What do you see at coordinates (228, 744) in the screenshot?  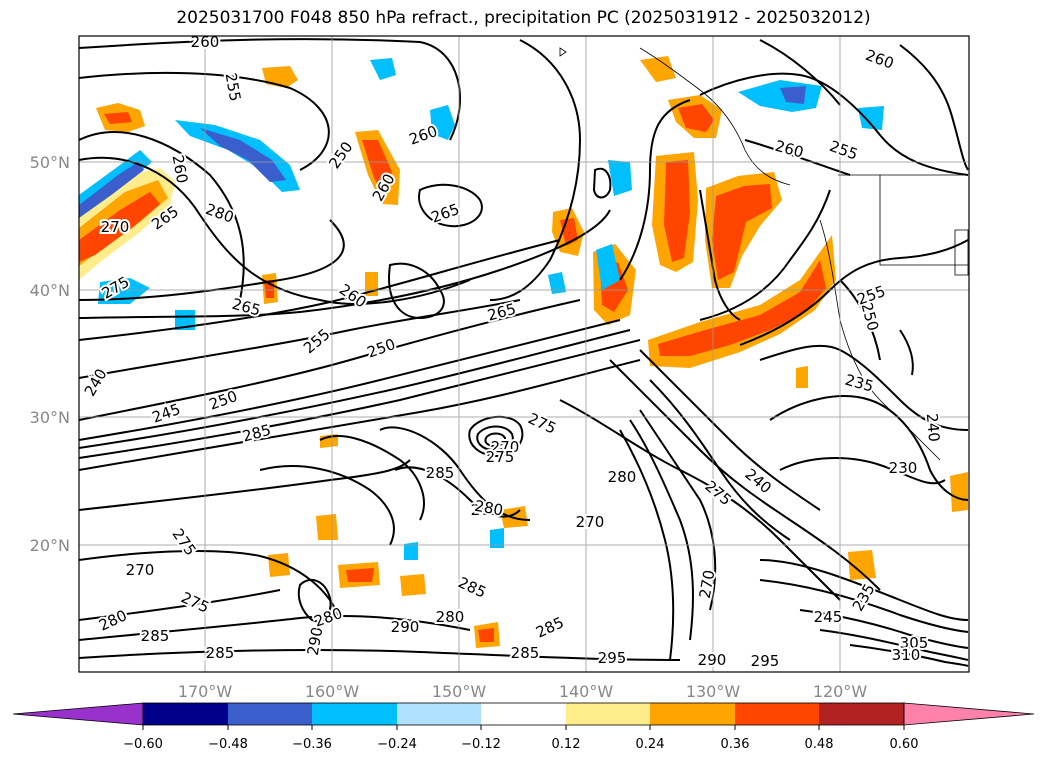 I see `colorbar-tick-label: −0.48` at bounding box center [228, 744].